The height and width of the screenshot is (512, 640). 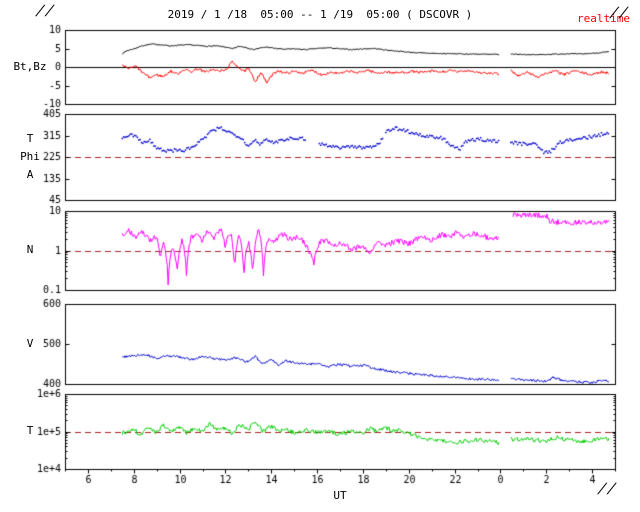 I want to click on panel-label-speed: V, so click(x=30, y=343).